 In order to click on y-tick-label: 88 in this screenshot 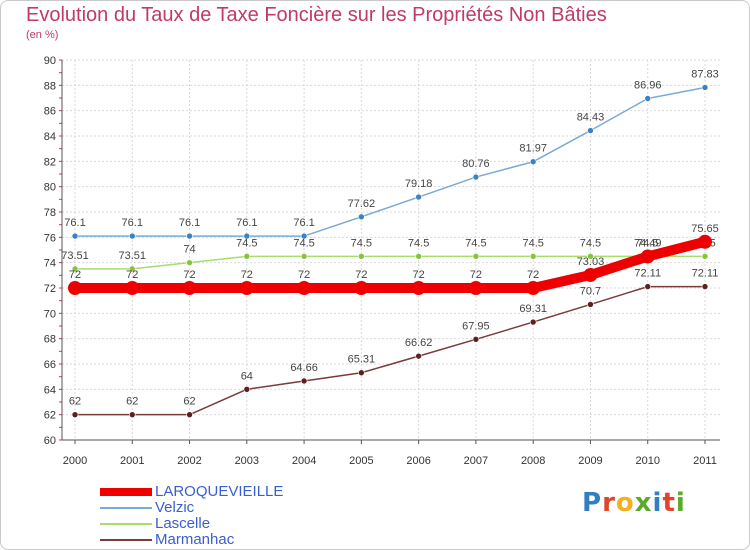, I will do `click(50, 86)`.